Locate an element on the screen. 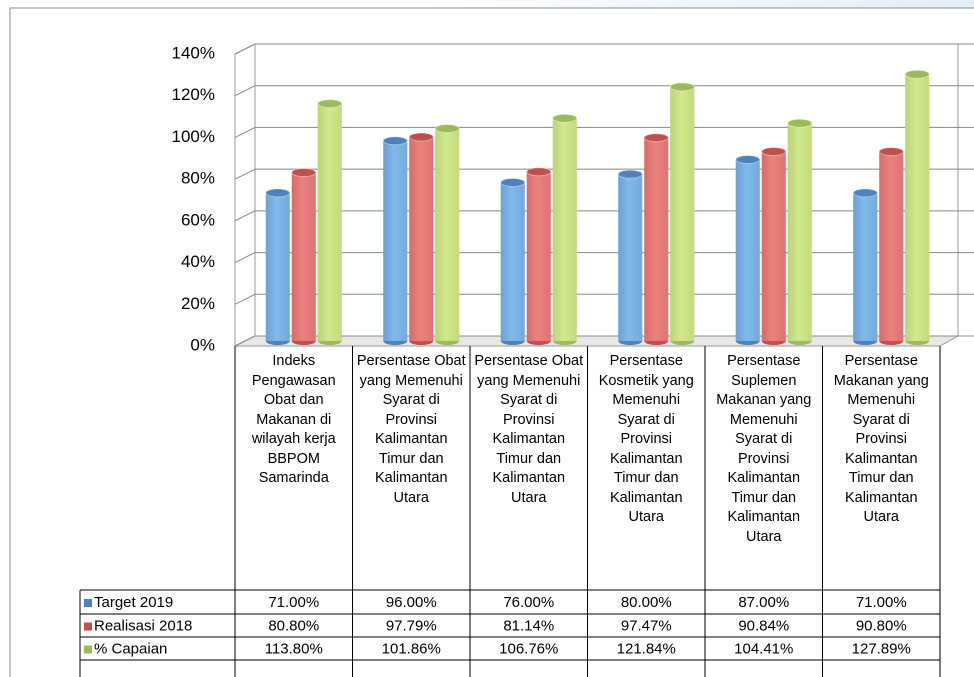 The height and width of the screenshot is (677, 974). y-tick-label: 80% is located at coordinates (198, 178).